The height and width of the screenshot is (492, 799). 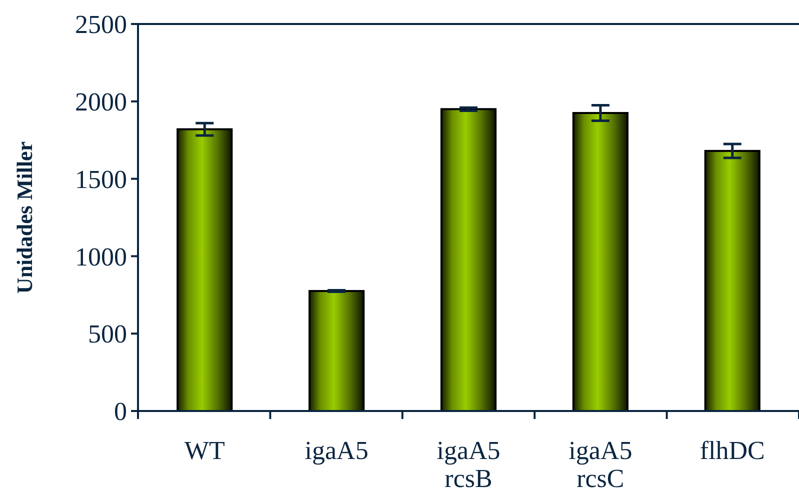 What do you see at coordinates (204, 450) in the screenshot?
I see `x-tick-label: WT` at bounding box center [204, 450].